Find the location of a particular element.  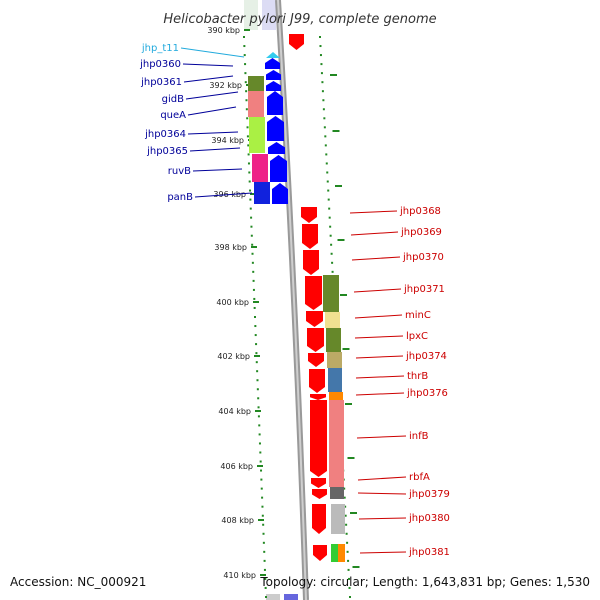

tick-label: 406 kbp is located at coordinates (236, 466).